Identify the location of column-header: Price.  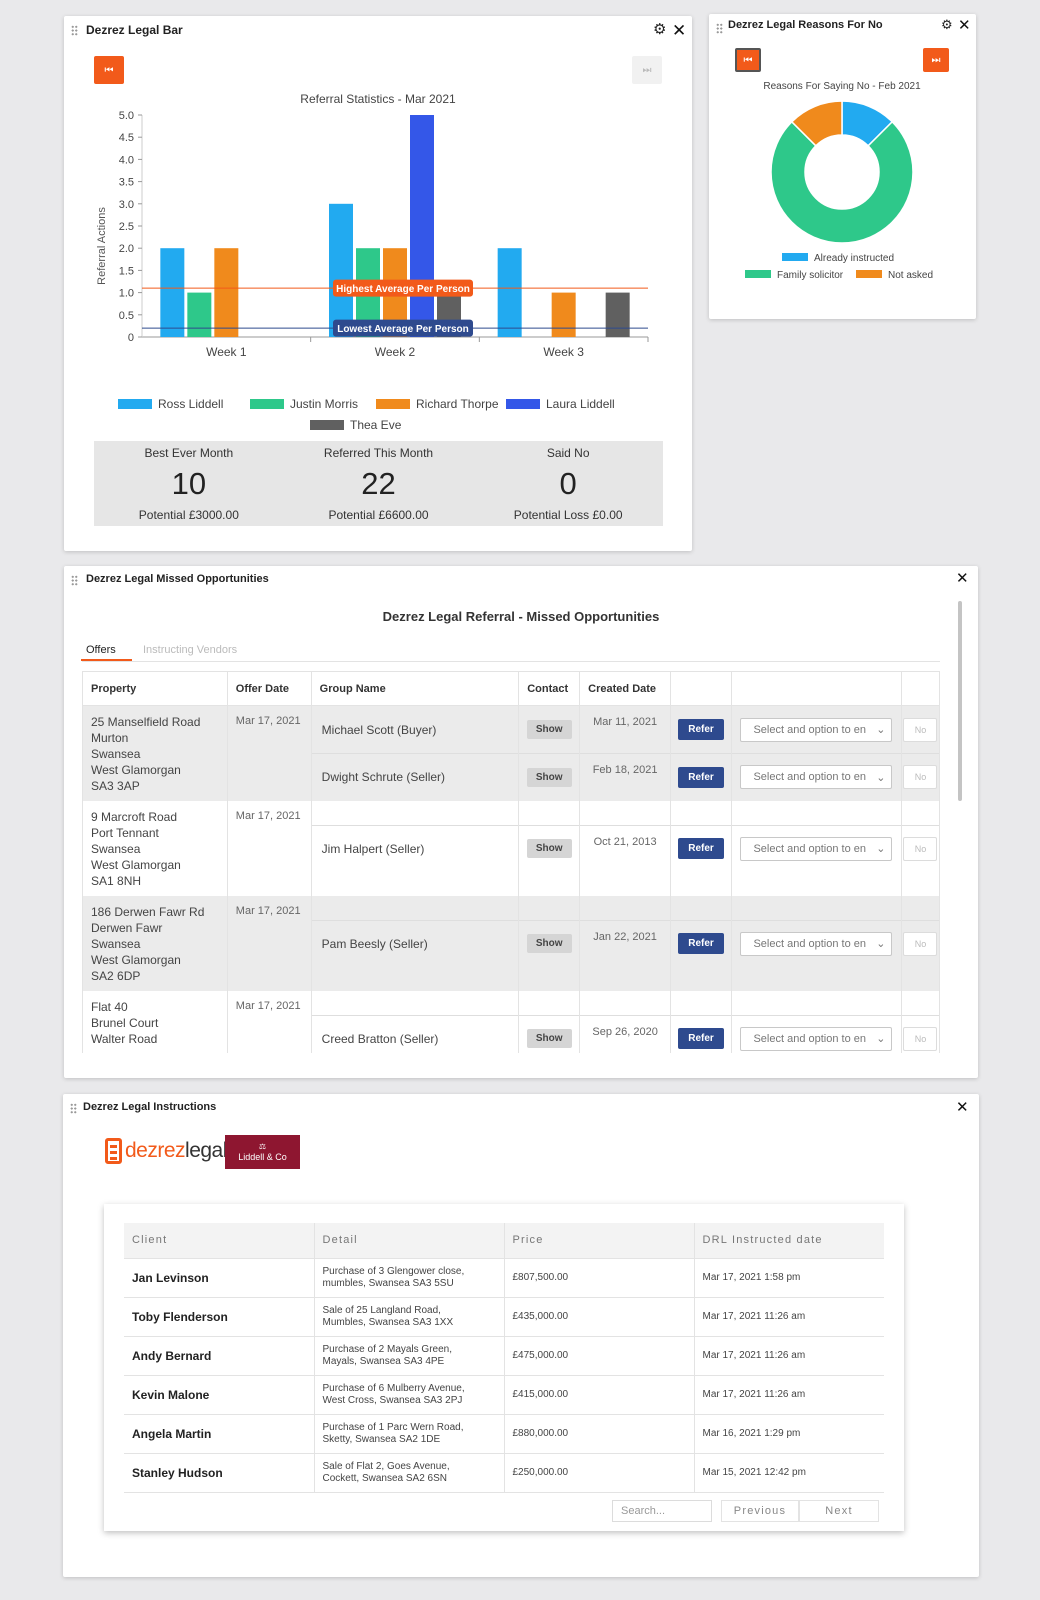
(598, 1240).